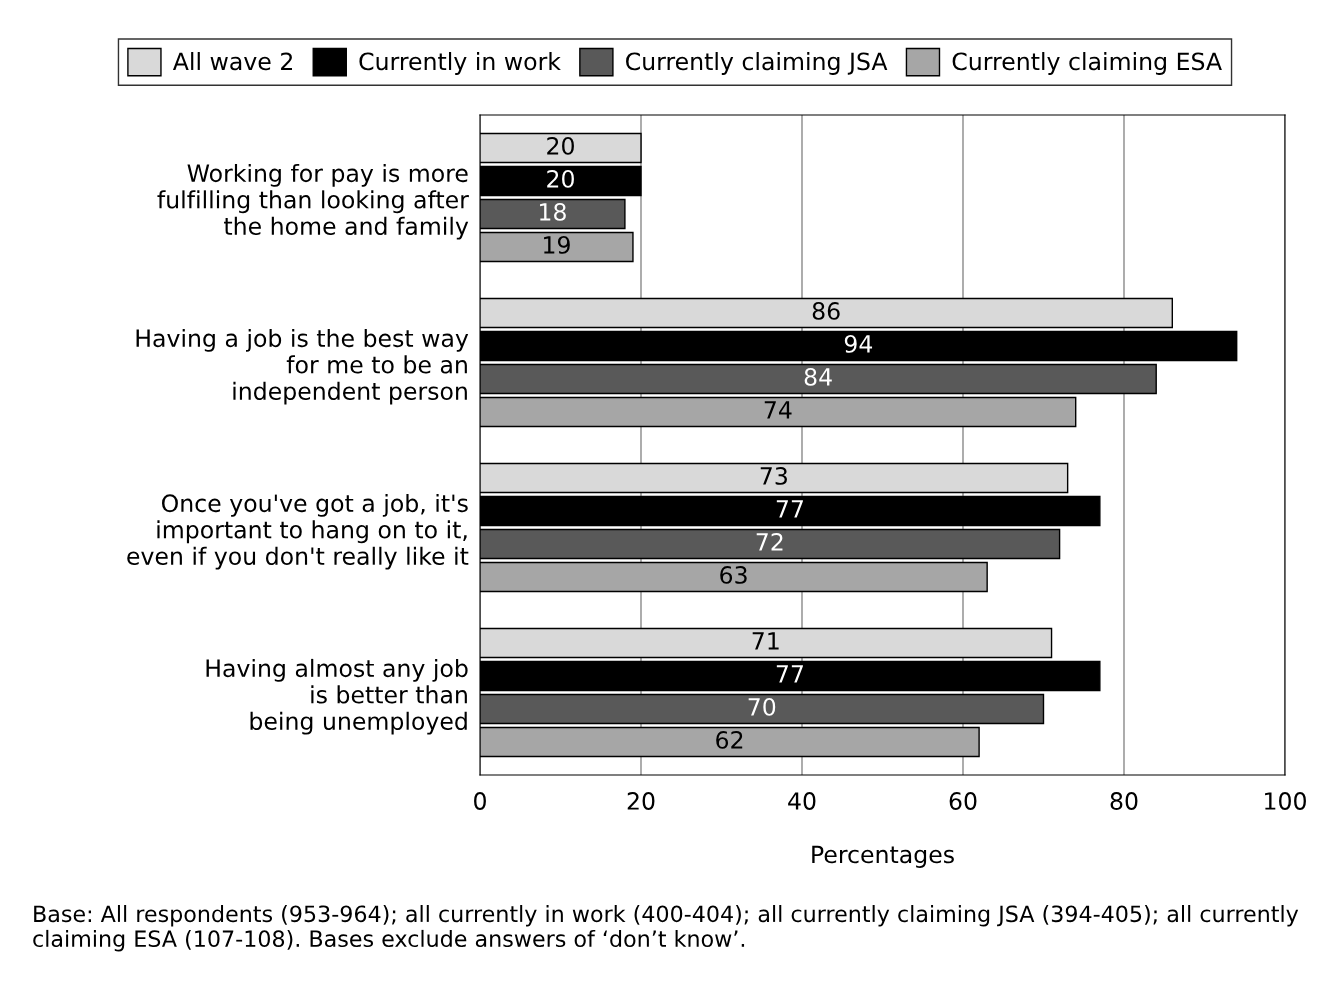 The image size is (1317, 988). What do you see at coordinates (1087, 63) in the screenshot?
I see `legend-label: Currently claiming ESA` at bounding box center [1087, 63].